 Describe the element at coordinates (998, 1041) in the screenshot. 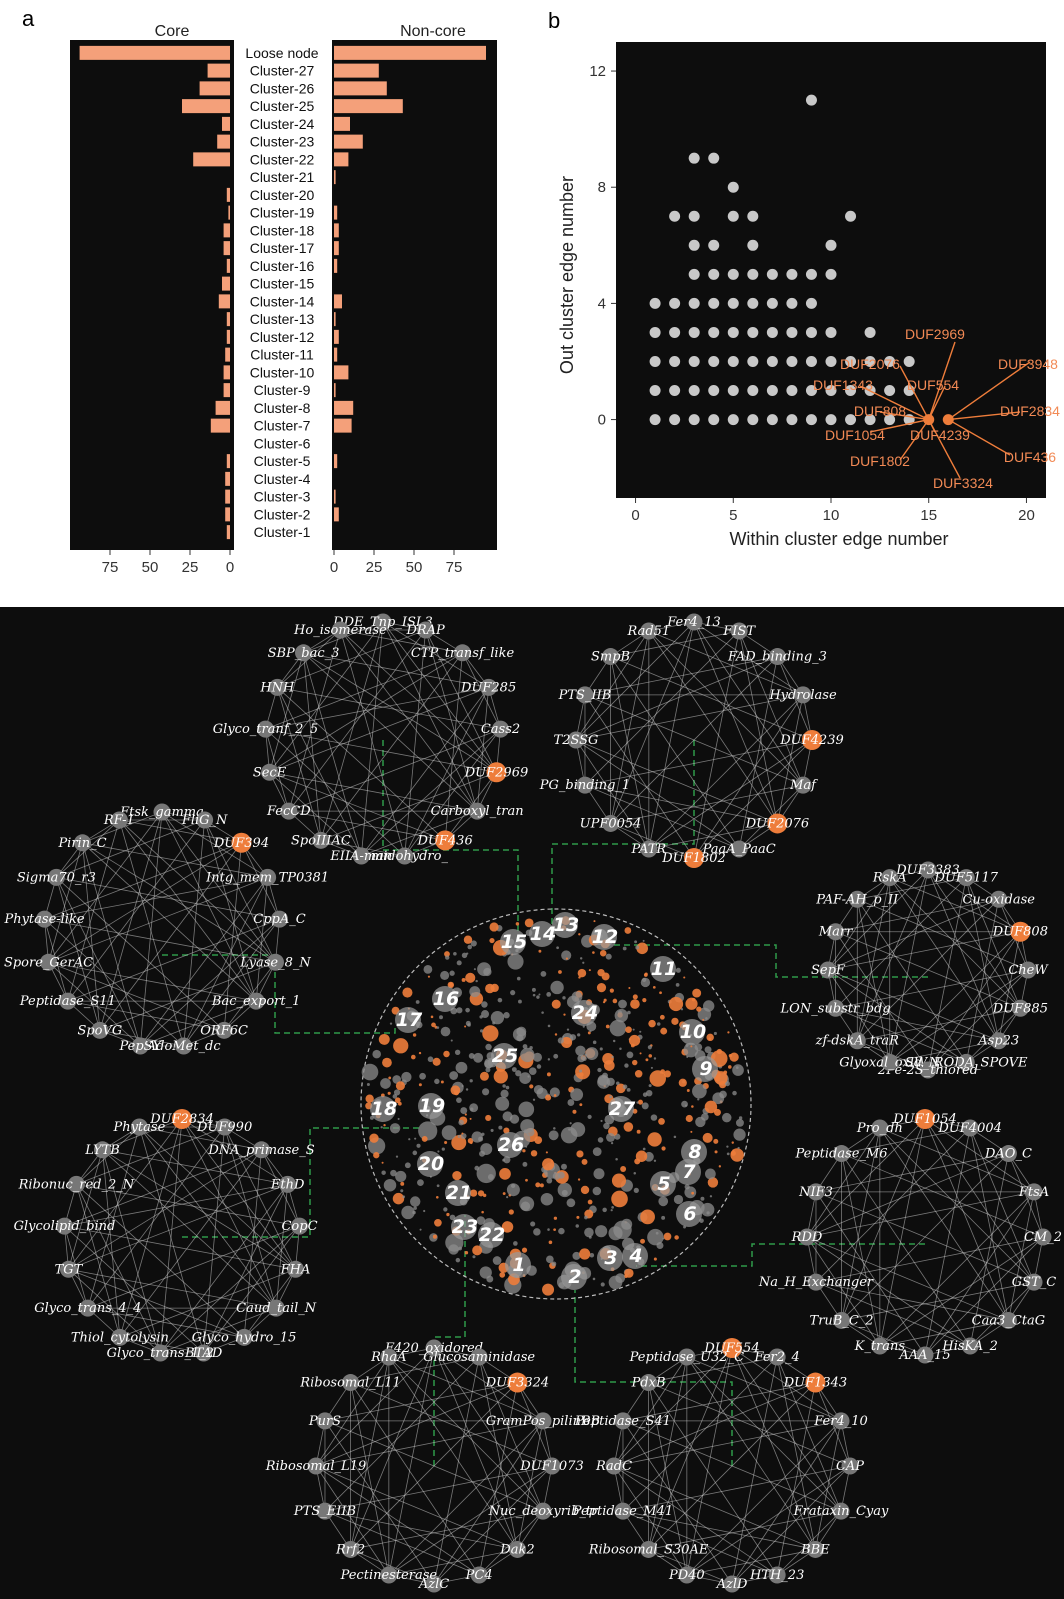

I see `node-label: Asp23` at that location.